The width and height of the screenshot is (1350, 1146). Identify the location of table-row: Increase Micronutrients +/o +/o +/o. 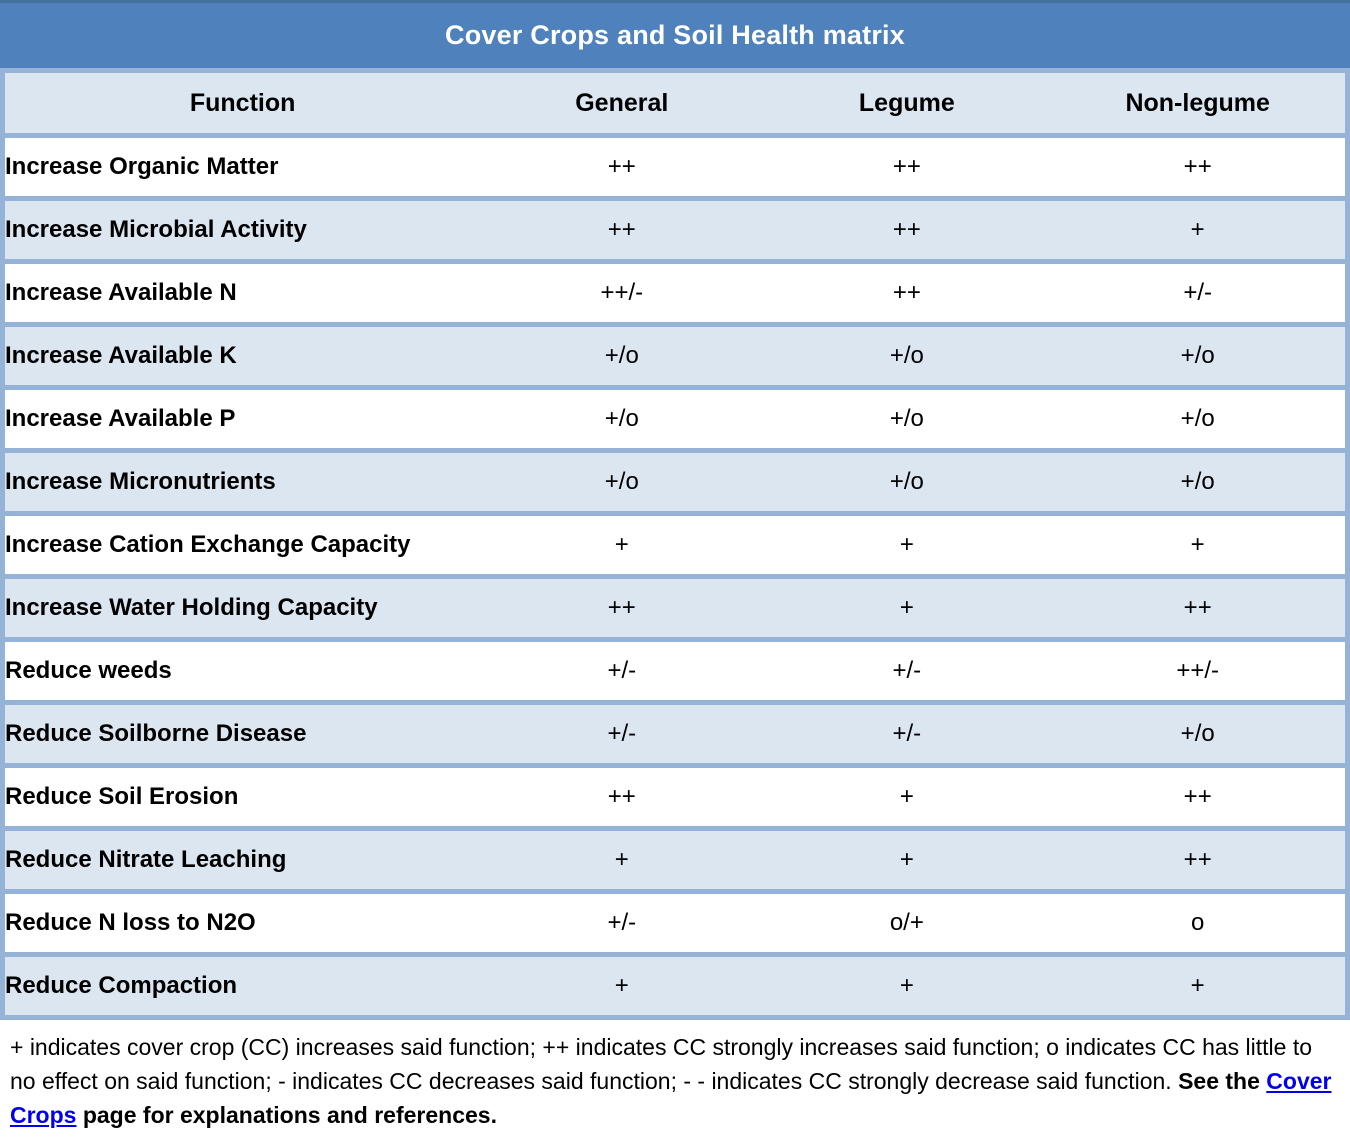
(675, 481).